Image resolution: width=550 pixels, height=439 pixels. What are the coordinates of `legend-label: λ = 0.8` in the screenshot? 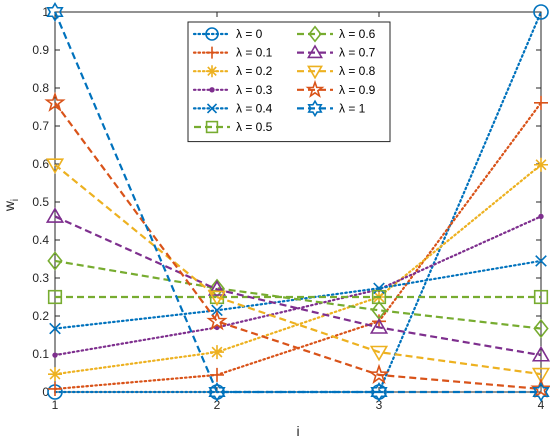 It's located at (357, 71).